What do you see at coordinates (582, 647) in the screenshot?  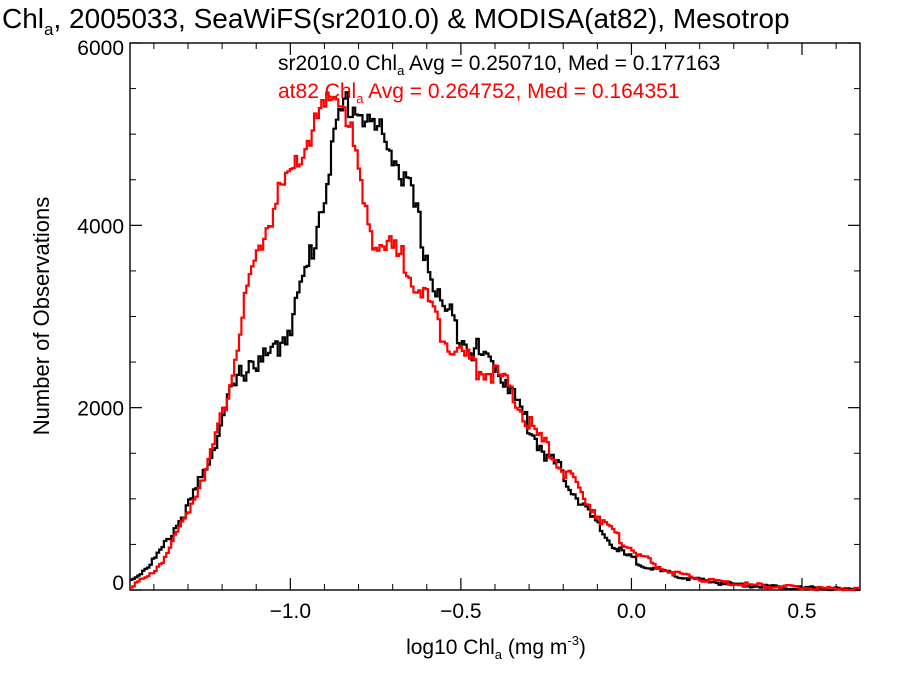 I see `xlabel-close: )` at bounding box center [582, 647].